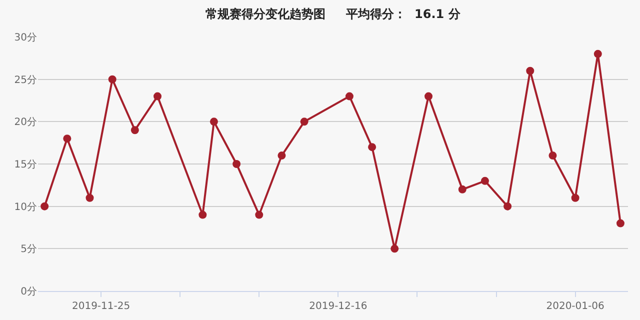 The image size is (640, 320). Describe the element at coordinates (25, 38) in the screenshot. I see `y-tick-label: 30分` at that location.